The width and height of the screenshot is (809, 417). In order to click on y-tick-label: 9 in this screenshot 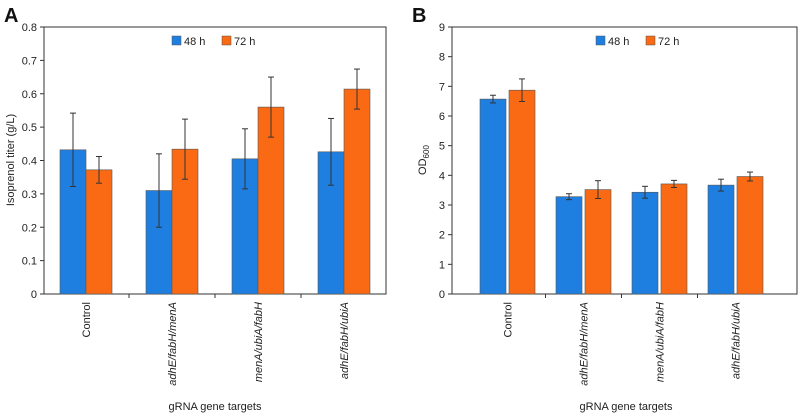, I will do `click(442, 28)`.